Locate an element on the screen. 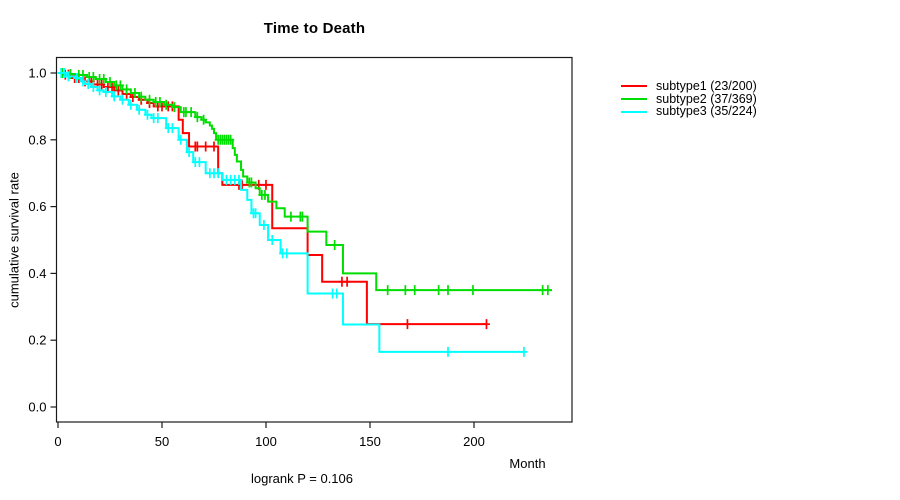  y-tick-label: 0.4 is located at coordinates (37, 273).